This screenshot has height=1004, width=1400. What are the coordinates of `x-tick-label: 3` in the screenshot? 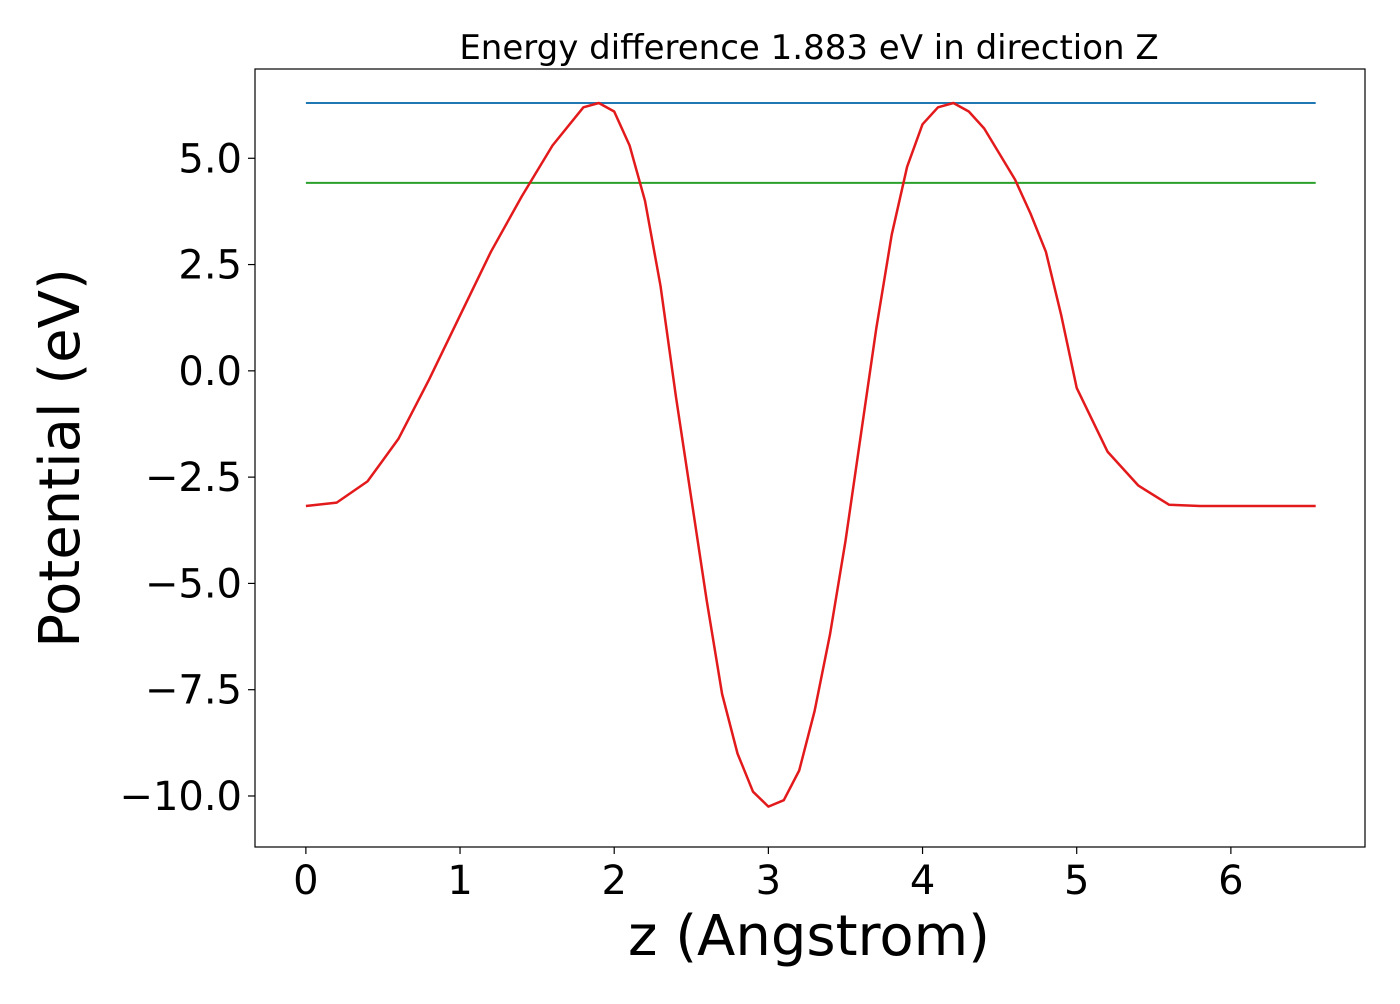 It's located at (768, 881).